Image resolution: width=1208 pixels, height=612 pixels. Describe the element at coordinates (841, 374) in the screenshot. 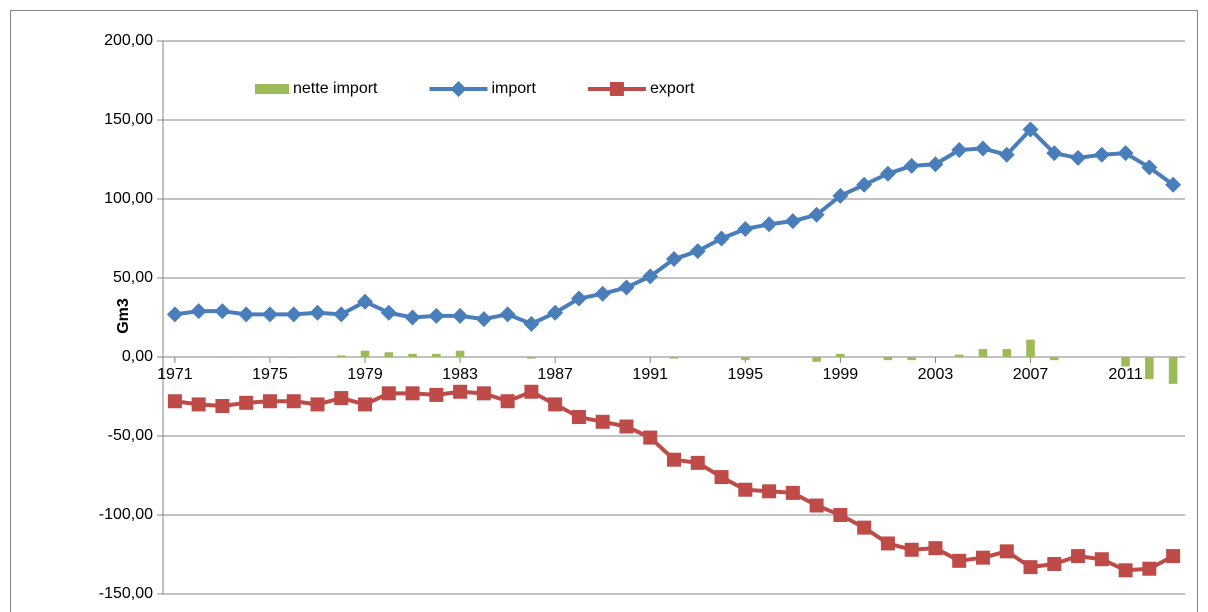

I see `x-tick-label: 1999` at that location.